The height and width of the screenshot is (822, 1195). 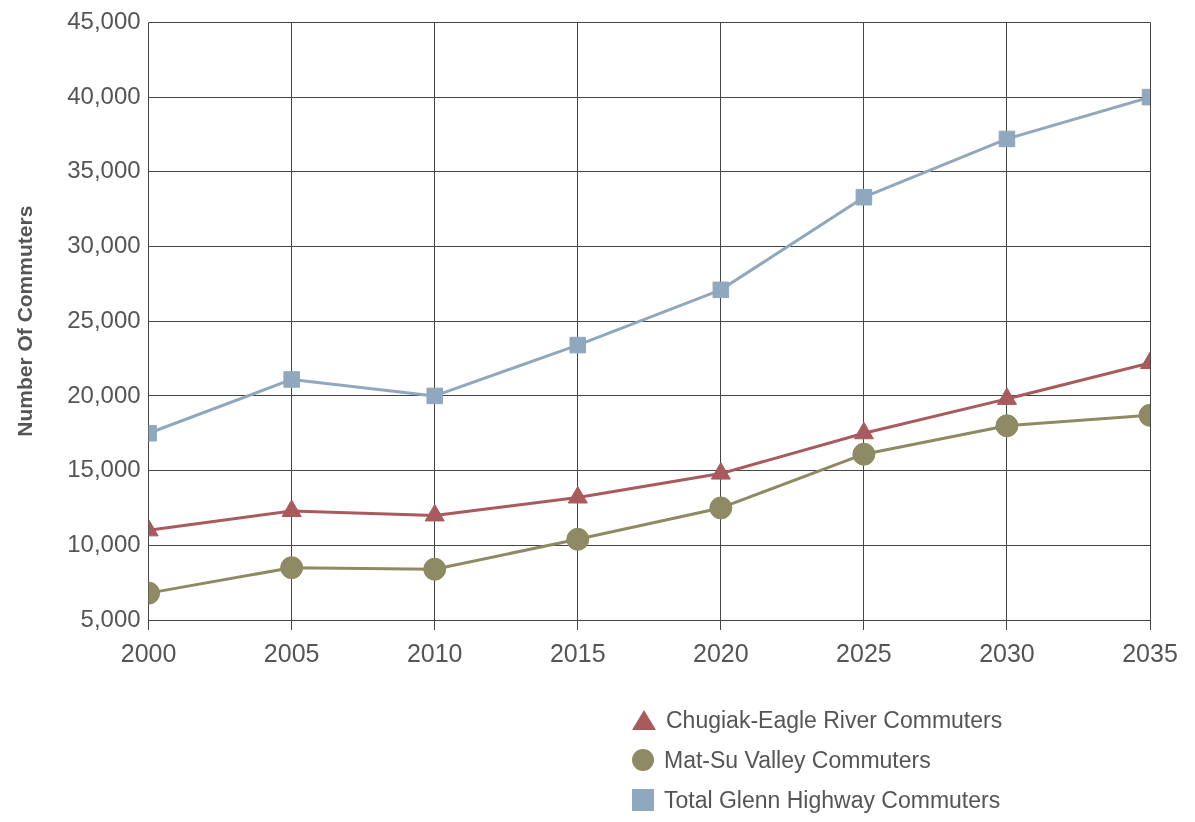 I want to click on x-tick-label: 2015, so click(x=577, y=652).